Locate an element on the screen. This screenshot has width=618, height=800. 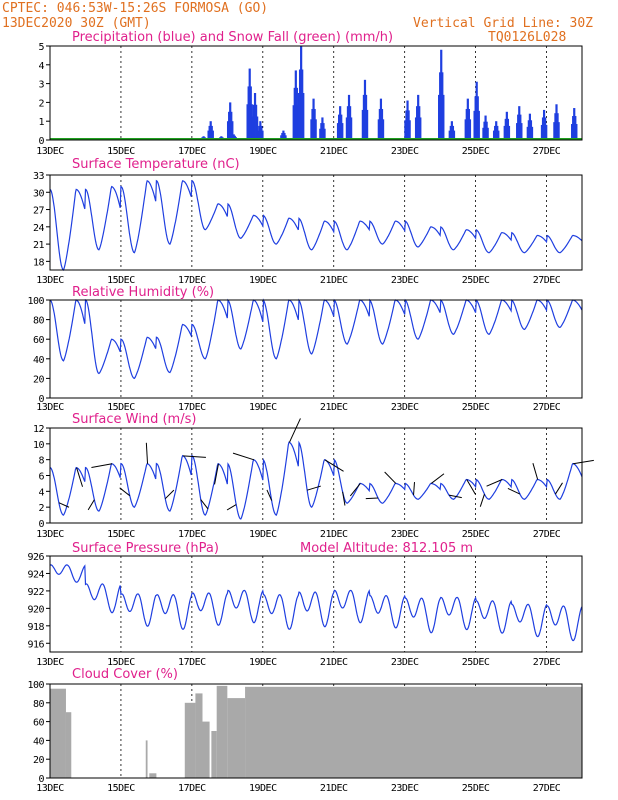
pressure-line is located at coordinates (316, 603).